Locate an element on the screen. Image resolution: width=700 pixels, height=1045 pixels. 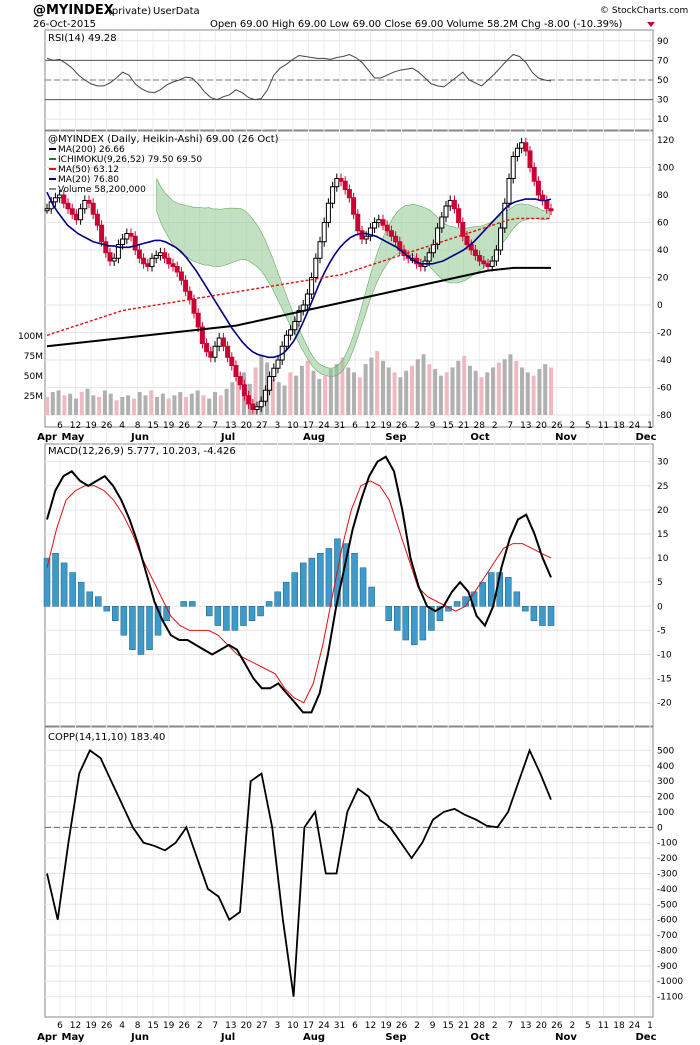
macd-tick-label: 0 is located at coordinates (660, 607).